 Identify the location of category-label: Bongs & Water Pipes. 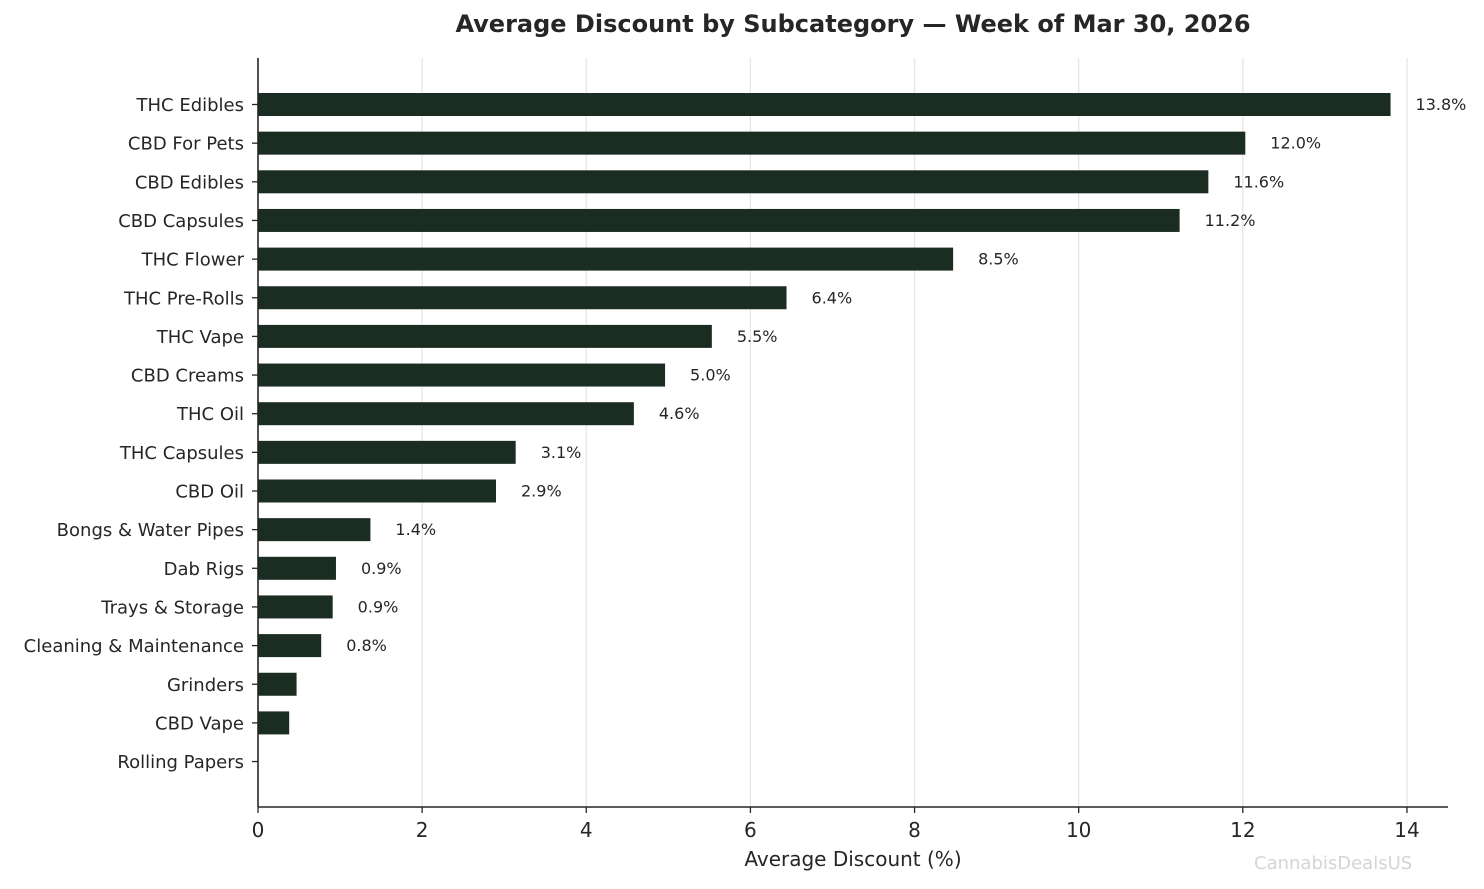
(150, 530).